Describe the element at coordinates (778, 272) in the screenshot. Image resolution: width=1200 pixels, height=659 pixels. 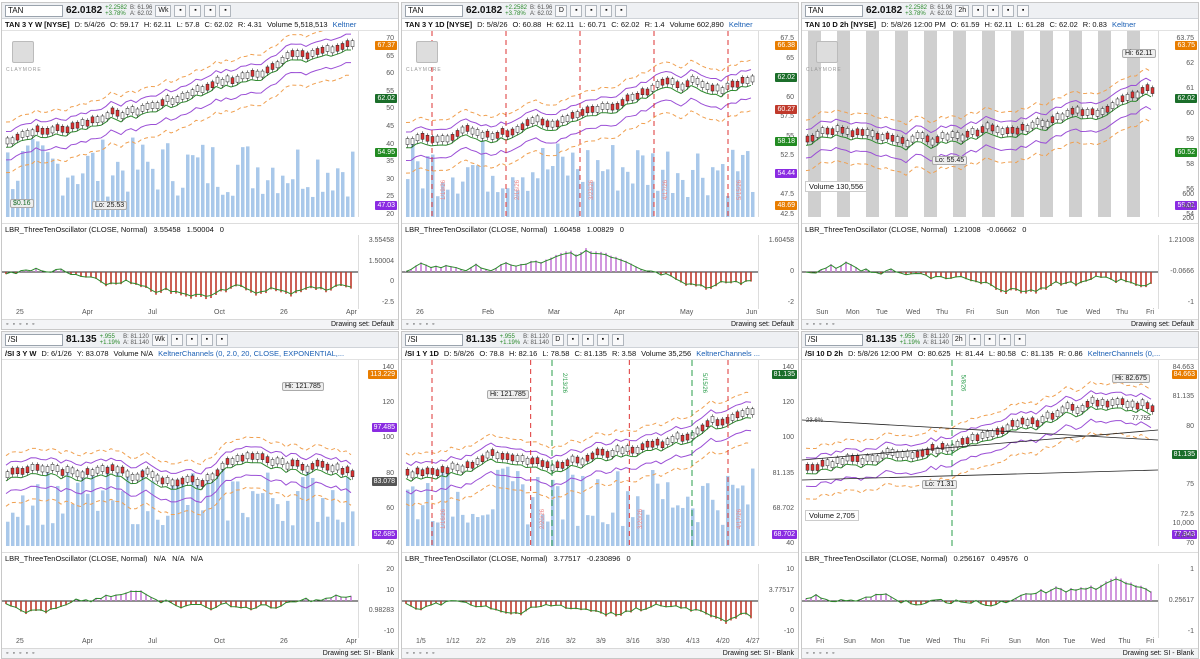
I see `oscillator-axis: 1.60458 0 -2` at that location.